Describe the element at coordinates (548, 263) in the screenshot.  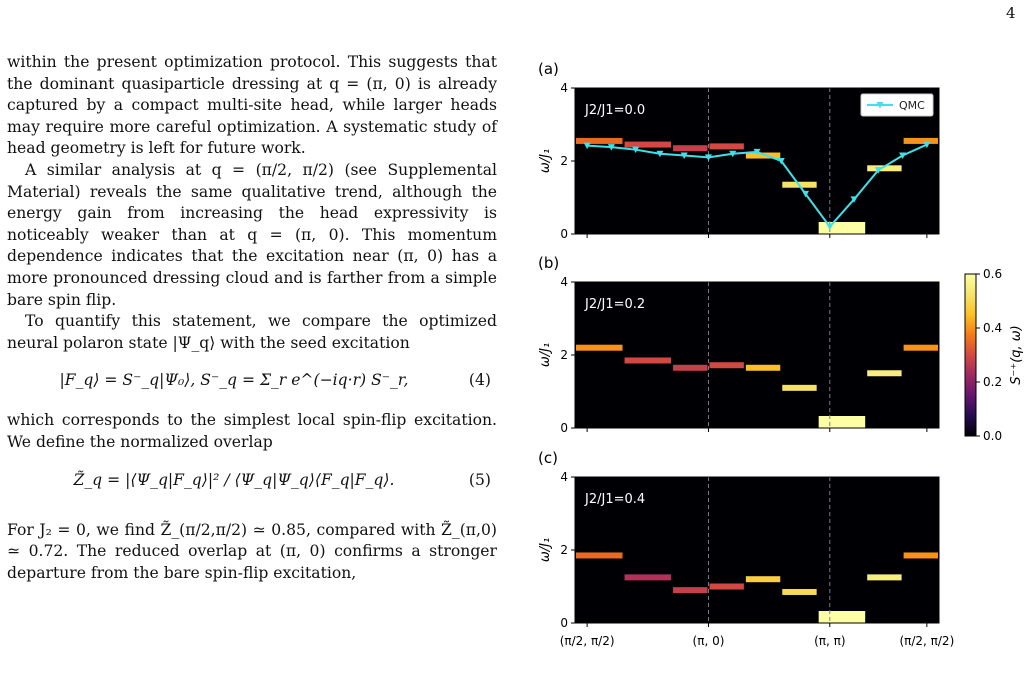
I see `panel-label: (b)` at that location.